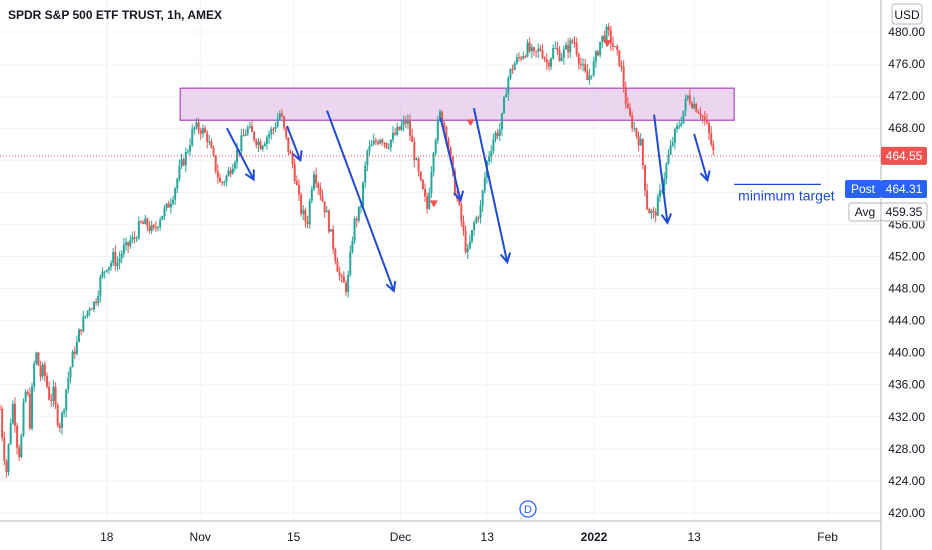 The height and width of the screenshot is (550, 932). Describe the element at coordinates (400, 537) in the screenshot. I see `time-tick-label: Dec` at that location.